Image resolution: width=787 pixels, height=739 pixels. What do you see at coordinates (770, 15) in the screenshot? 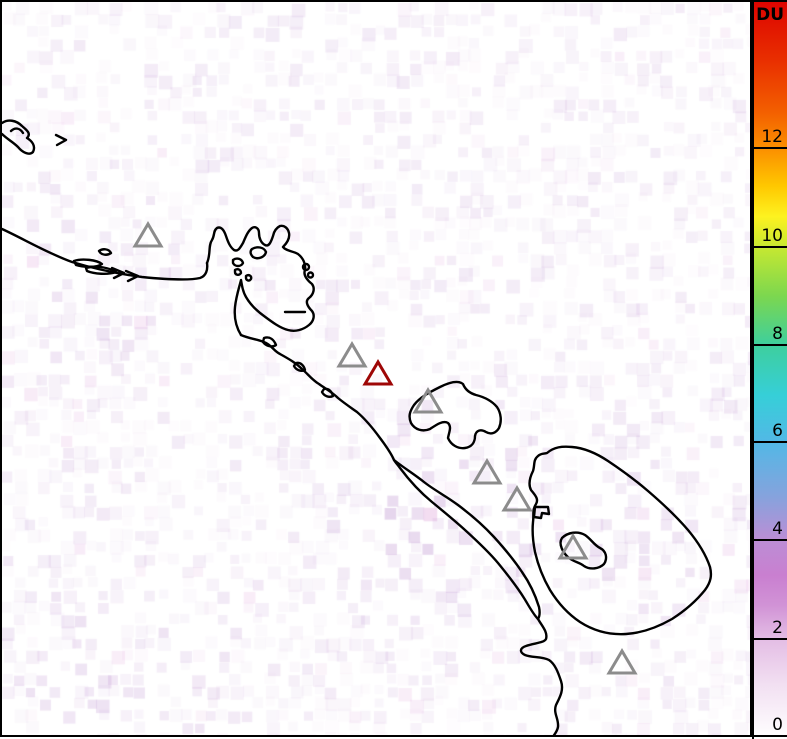
I see `colorbar-unit-label: DU` at bounding box center [770, 15].